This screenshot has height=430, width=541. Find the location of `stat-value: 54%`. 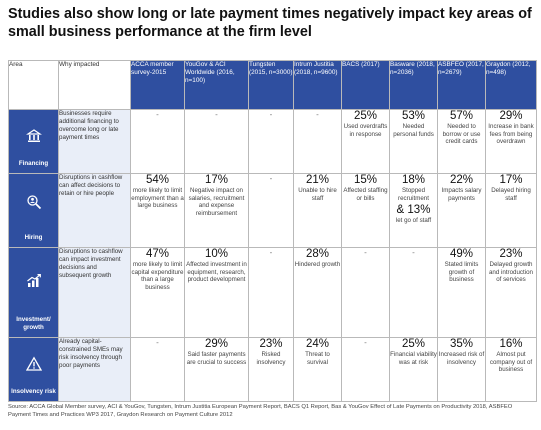

stat-value: 54% is located at coordinates (157, 180).